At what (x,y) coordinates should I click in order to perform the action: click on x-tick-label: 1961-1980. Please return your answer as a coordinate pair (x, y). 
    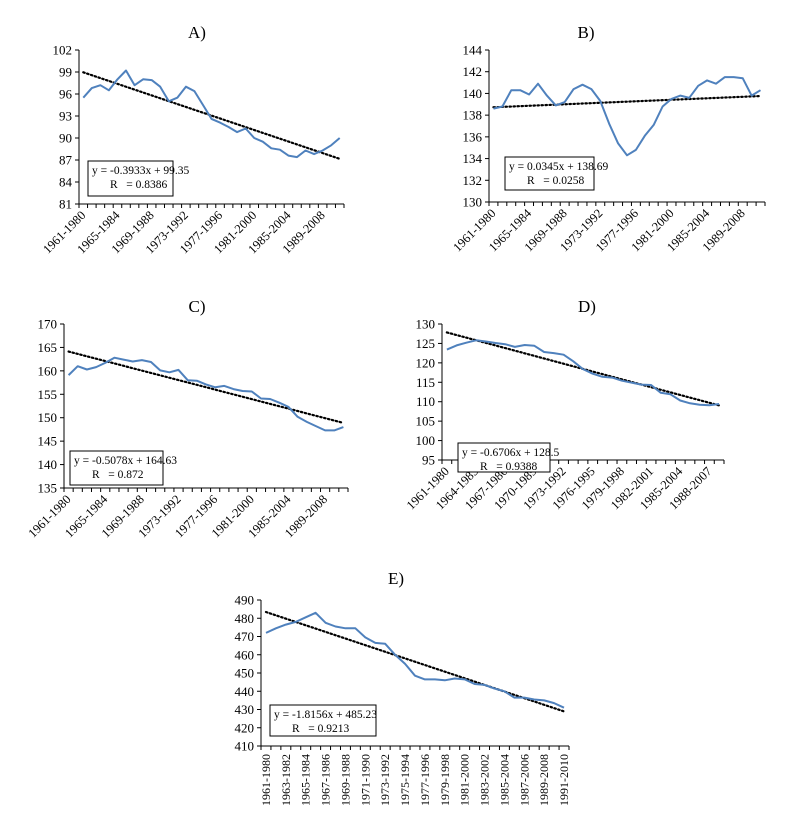
    Looking at the image, I should click on (266, 780).